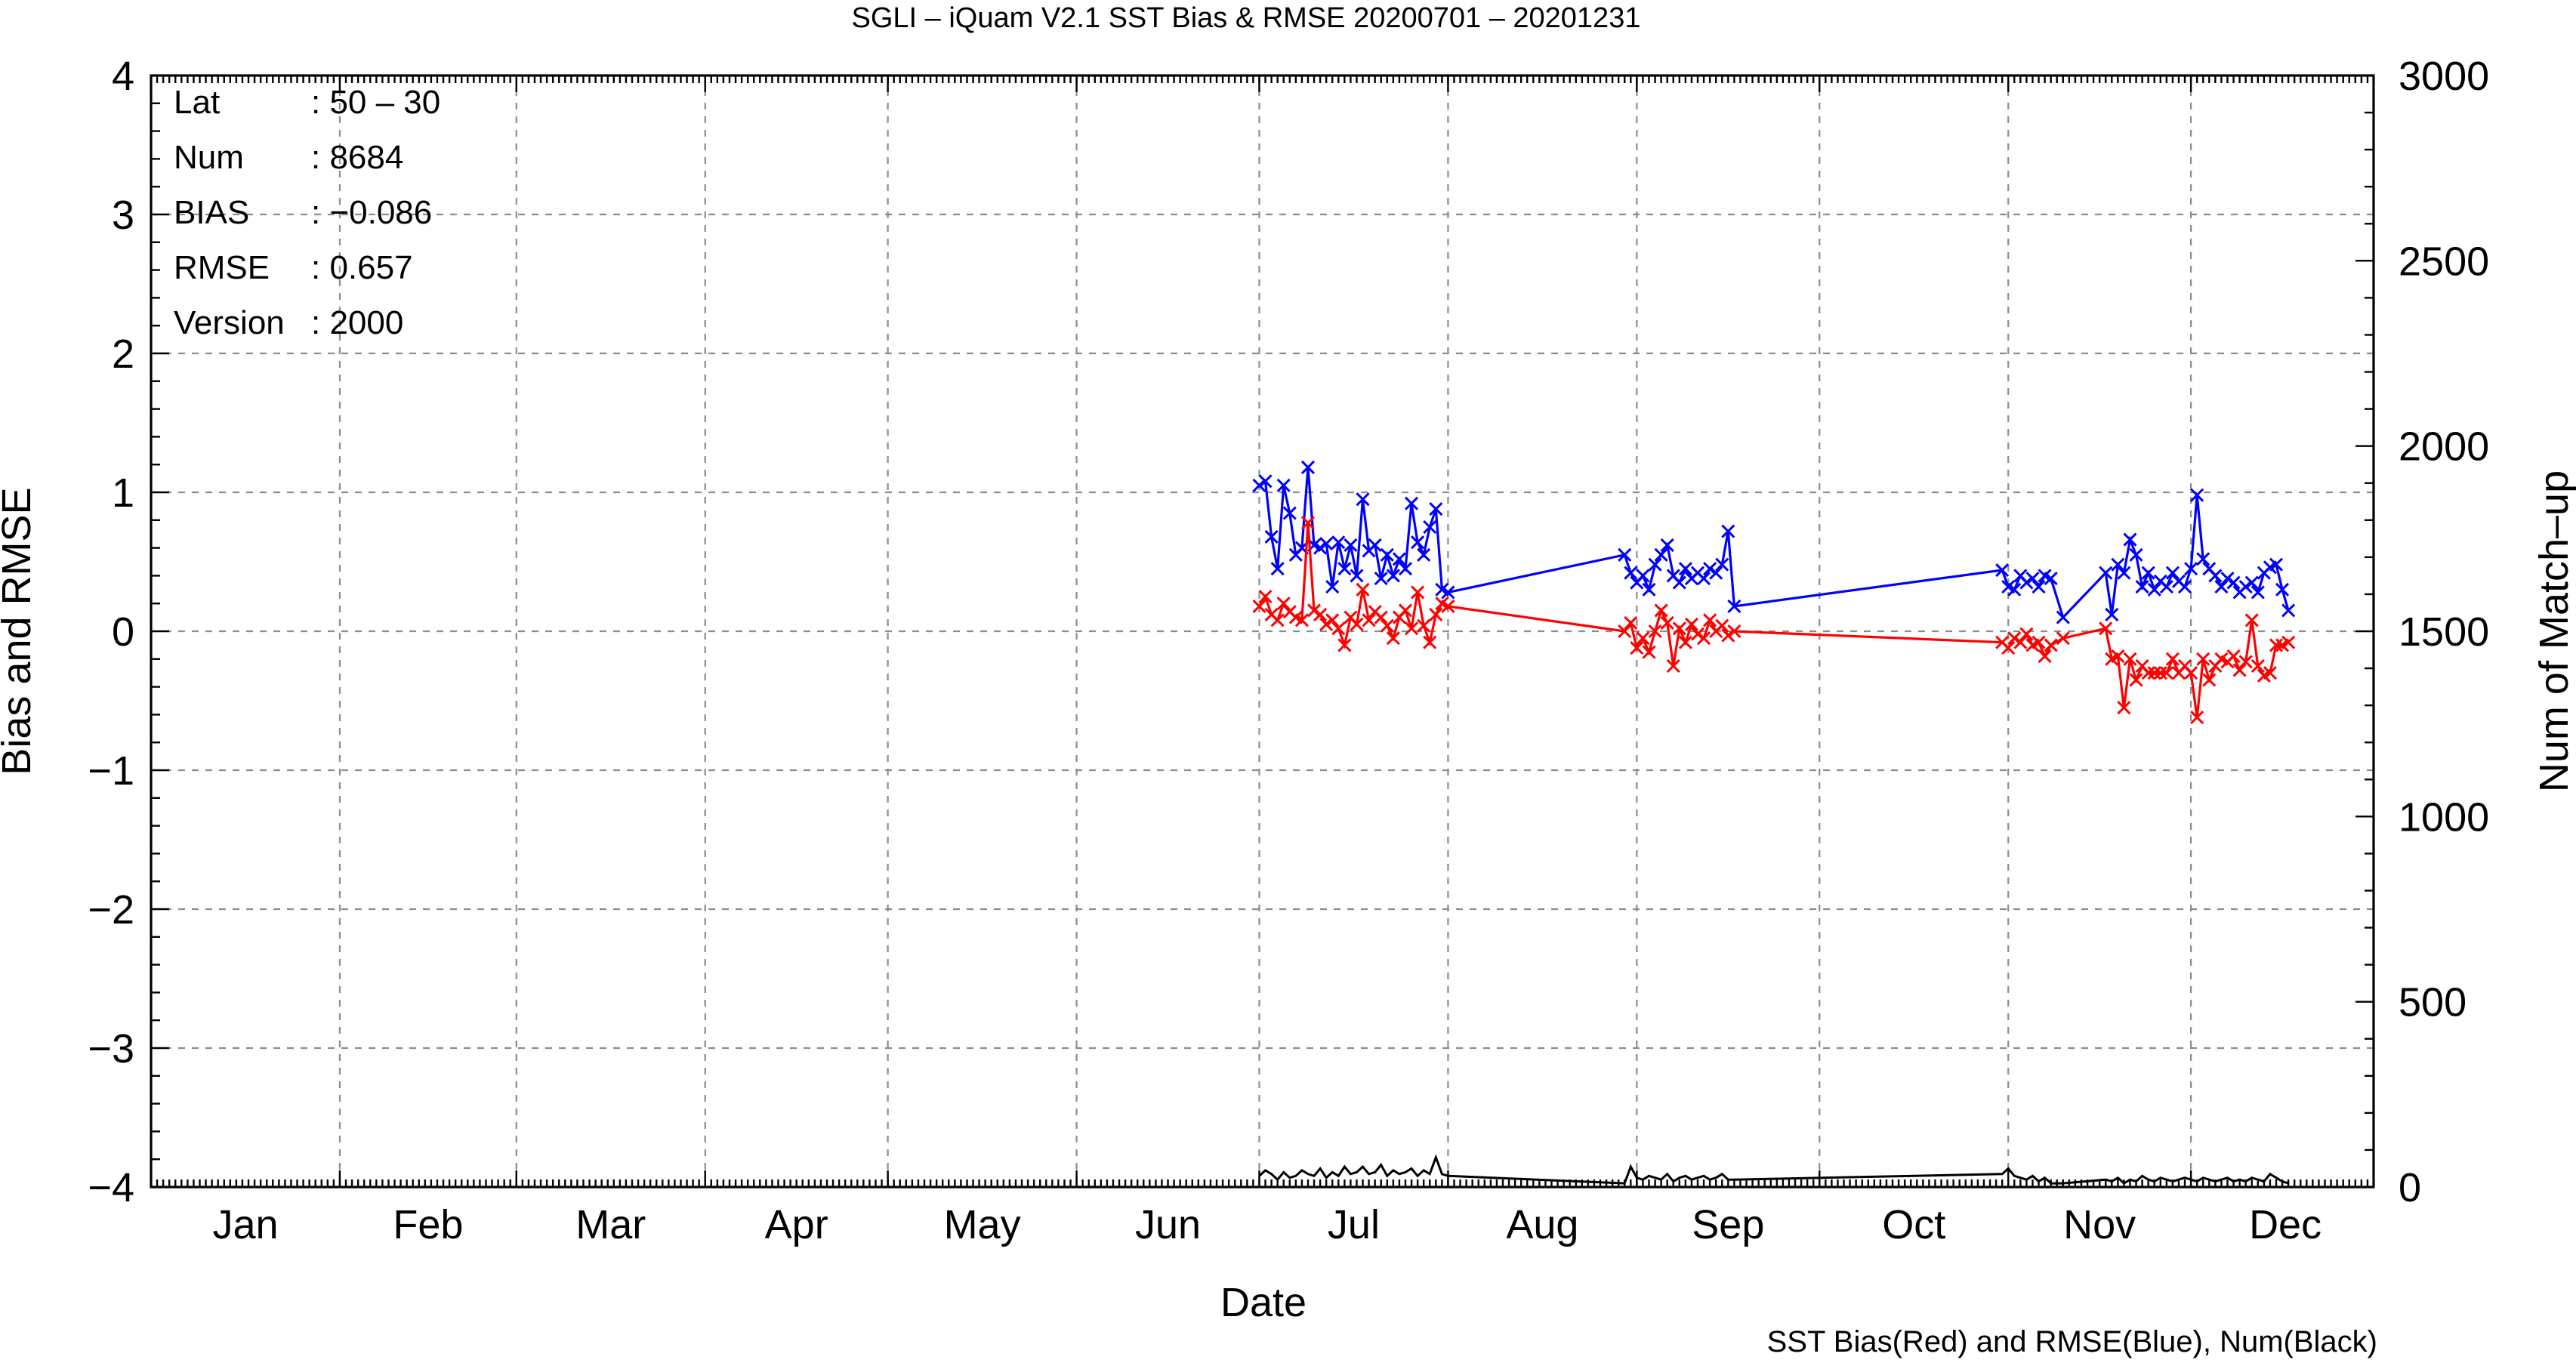 Image resolution: width=2576 pixels, height=1369 pixels. I want to click on y-axis-right-label: Num of Match–up, so click(2553, 631).